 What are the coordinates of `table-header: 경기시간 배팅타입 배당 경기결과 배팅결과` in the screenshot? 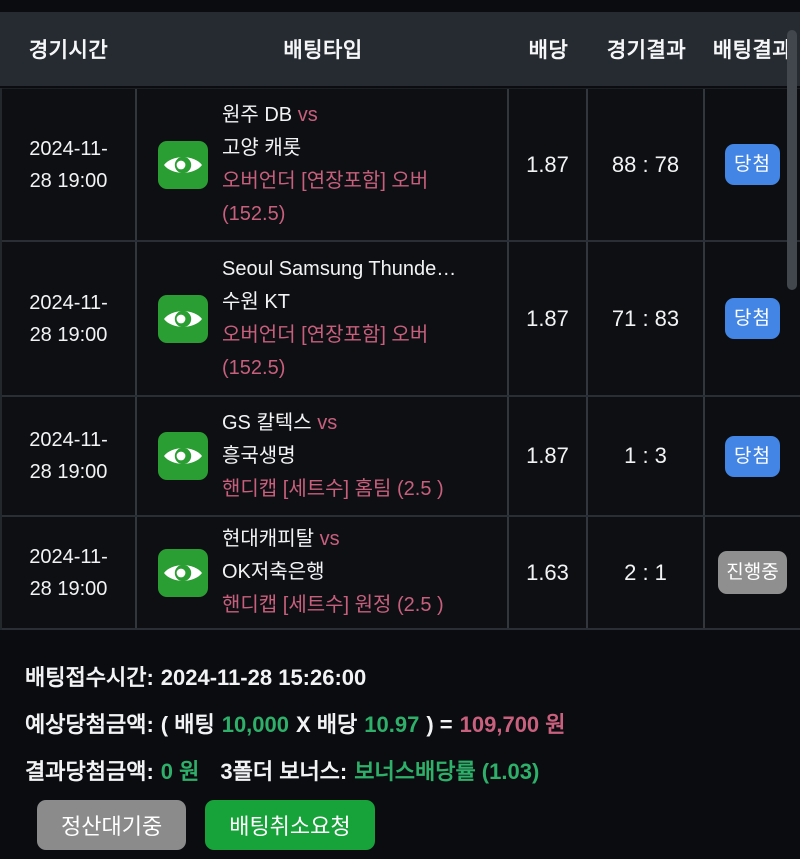 It's located at (400, 49).